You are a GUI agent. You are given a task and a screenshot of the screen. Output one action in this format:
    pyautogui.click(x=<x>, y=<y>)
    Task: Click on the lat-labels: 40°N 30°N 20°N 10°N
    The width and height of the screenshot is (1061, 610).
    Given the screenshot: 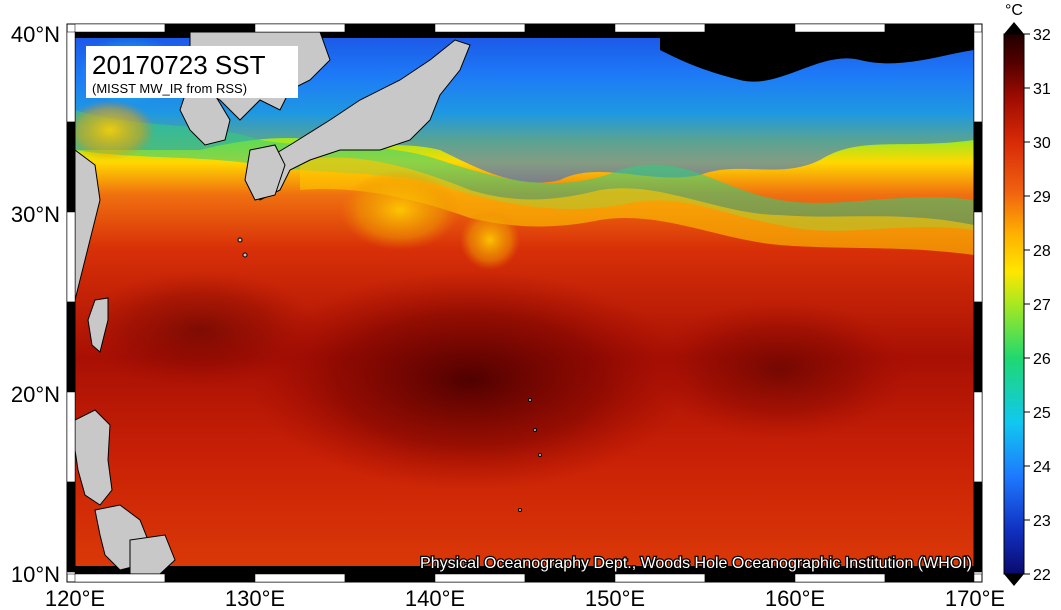 What is the action you would take?
    pyautogui.click(x=35, y=304)
    